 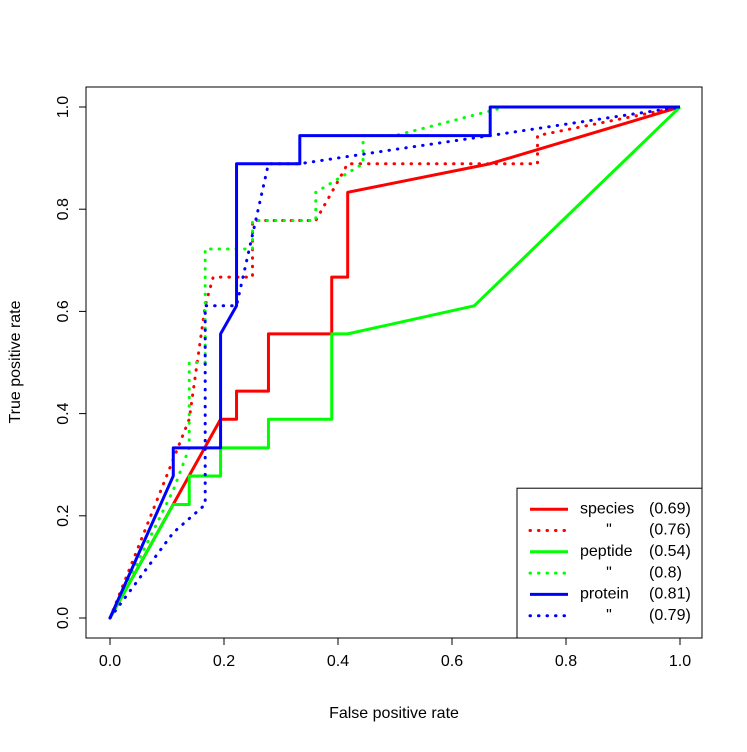 I want to click on x-tick-label: 0.4, so click(x=338, y=661).